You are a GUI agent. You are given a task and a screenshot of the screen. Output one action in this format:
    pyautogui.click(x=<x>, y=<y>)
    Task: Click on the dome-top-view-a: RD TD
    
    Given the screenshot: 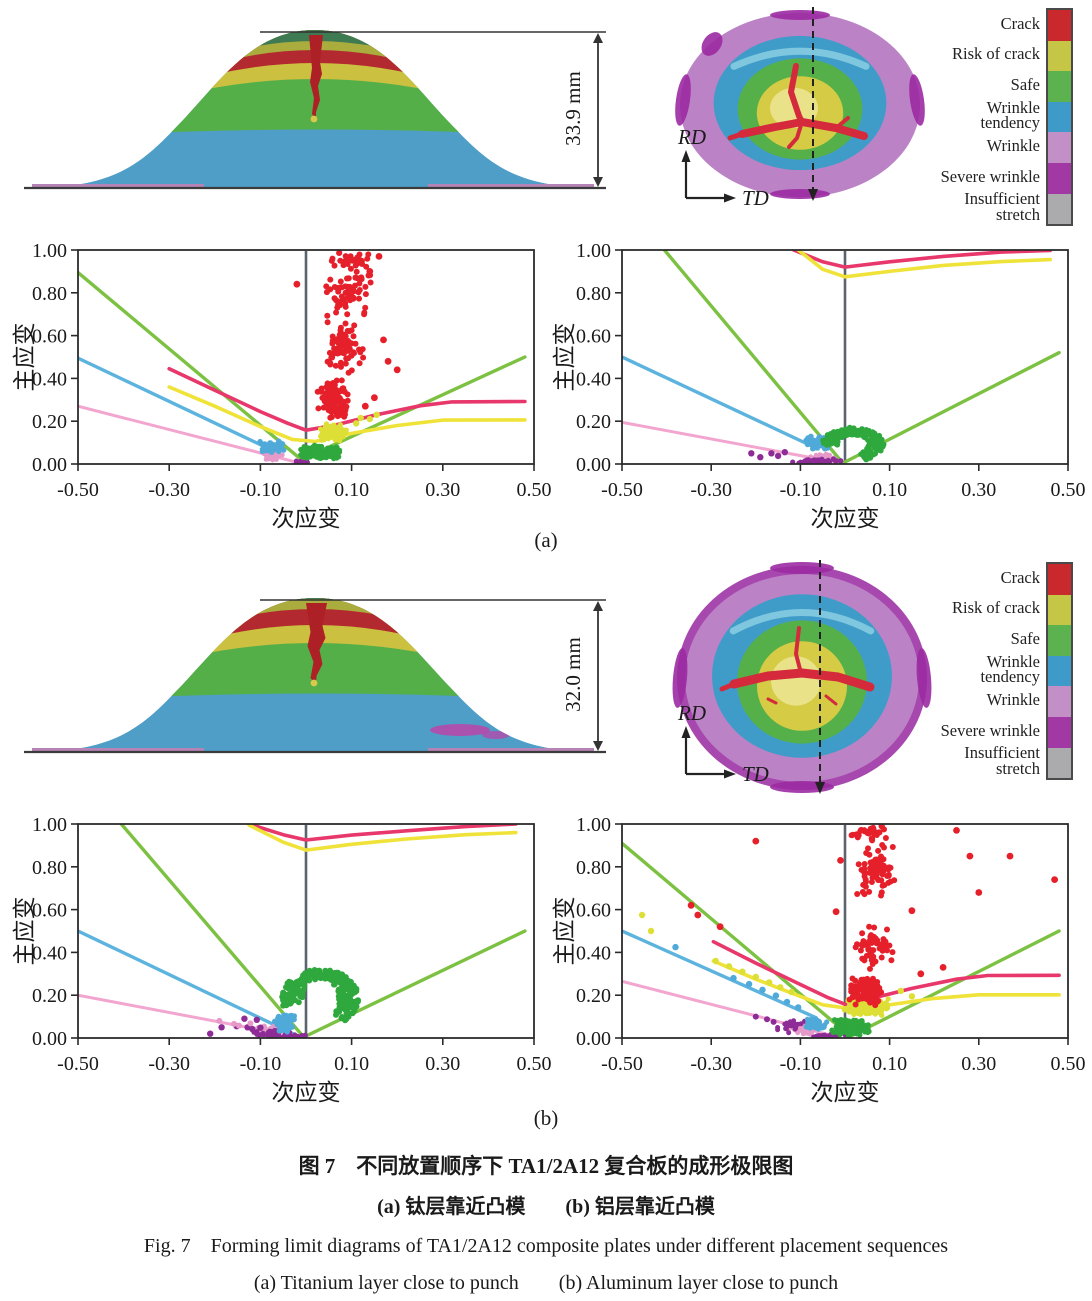 What is the action you would take?
    pyautogui.click(x=800, y=108)
    